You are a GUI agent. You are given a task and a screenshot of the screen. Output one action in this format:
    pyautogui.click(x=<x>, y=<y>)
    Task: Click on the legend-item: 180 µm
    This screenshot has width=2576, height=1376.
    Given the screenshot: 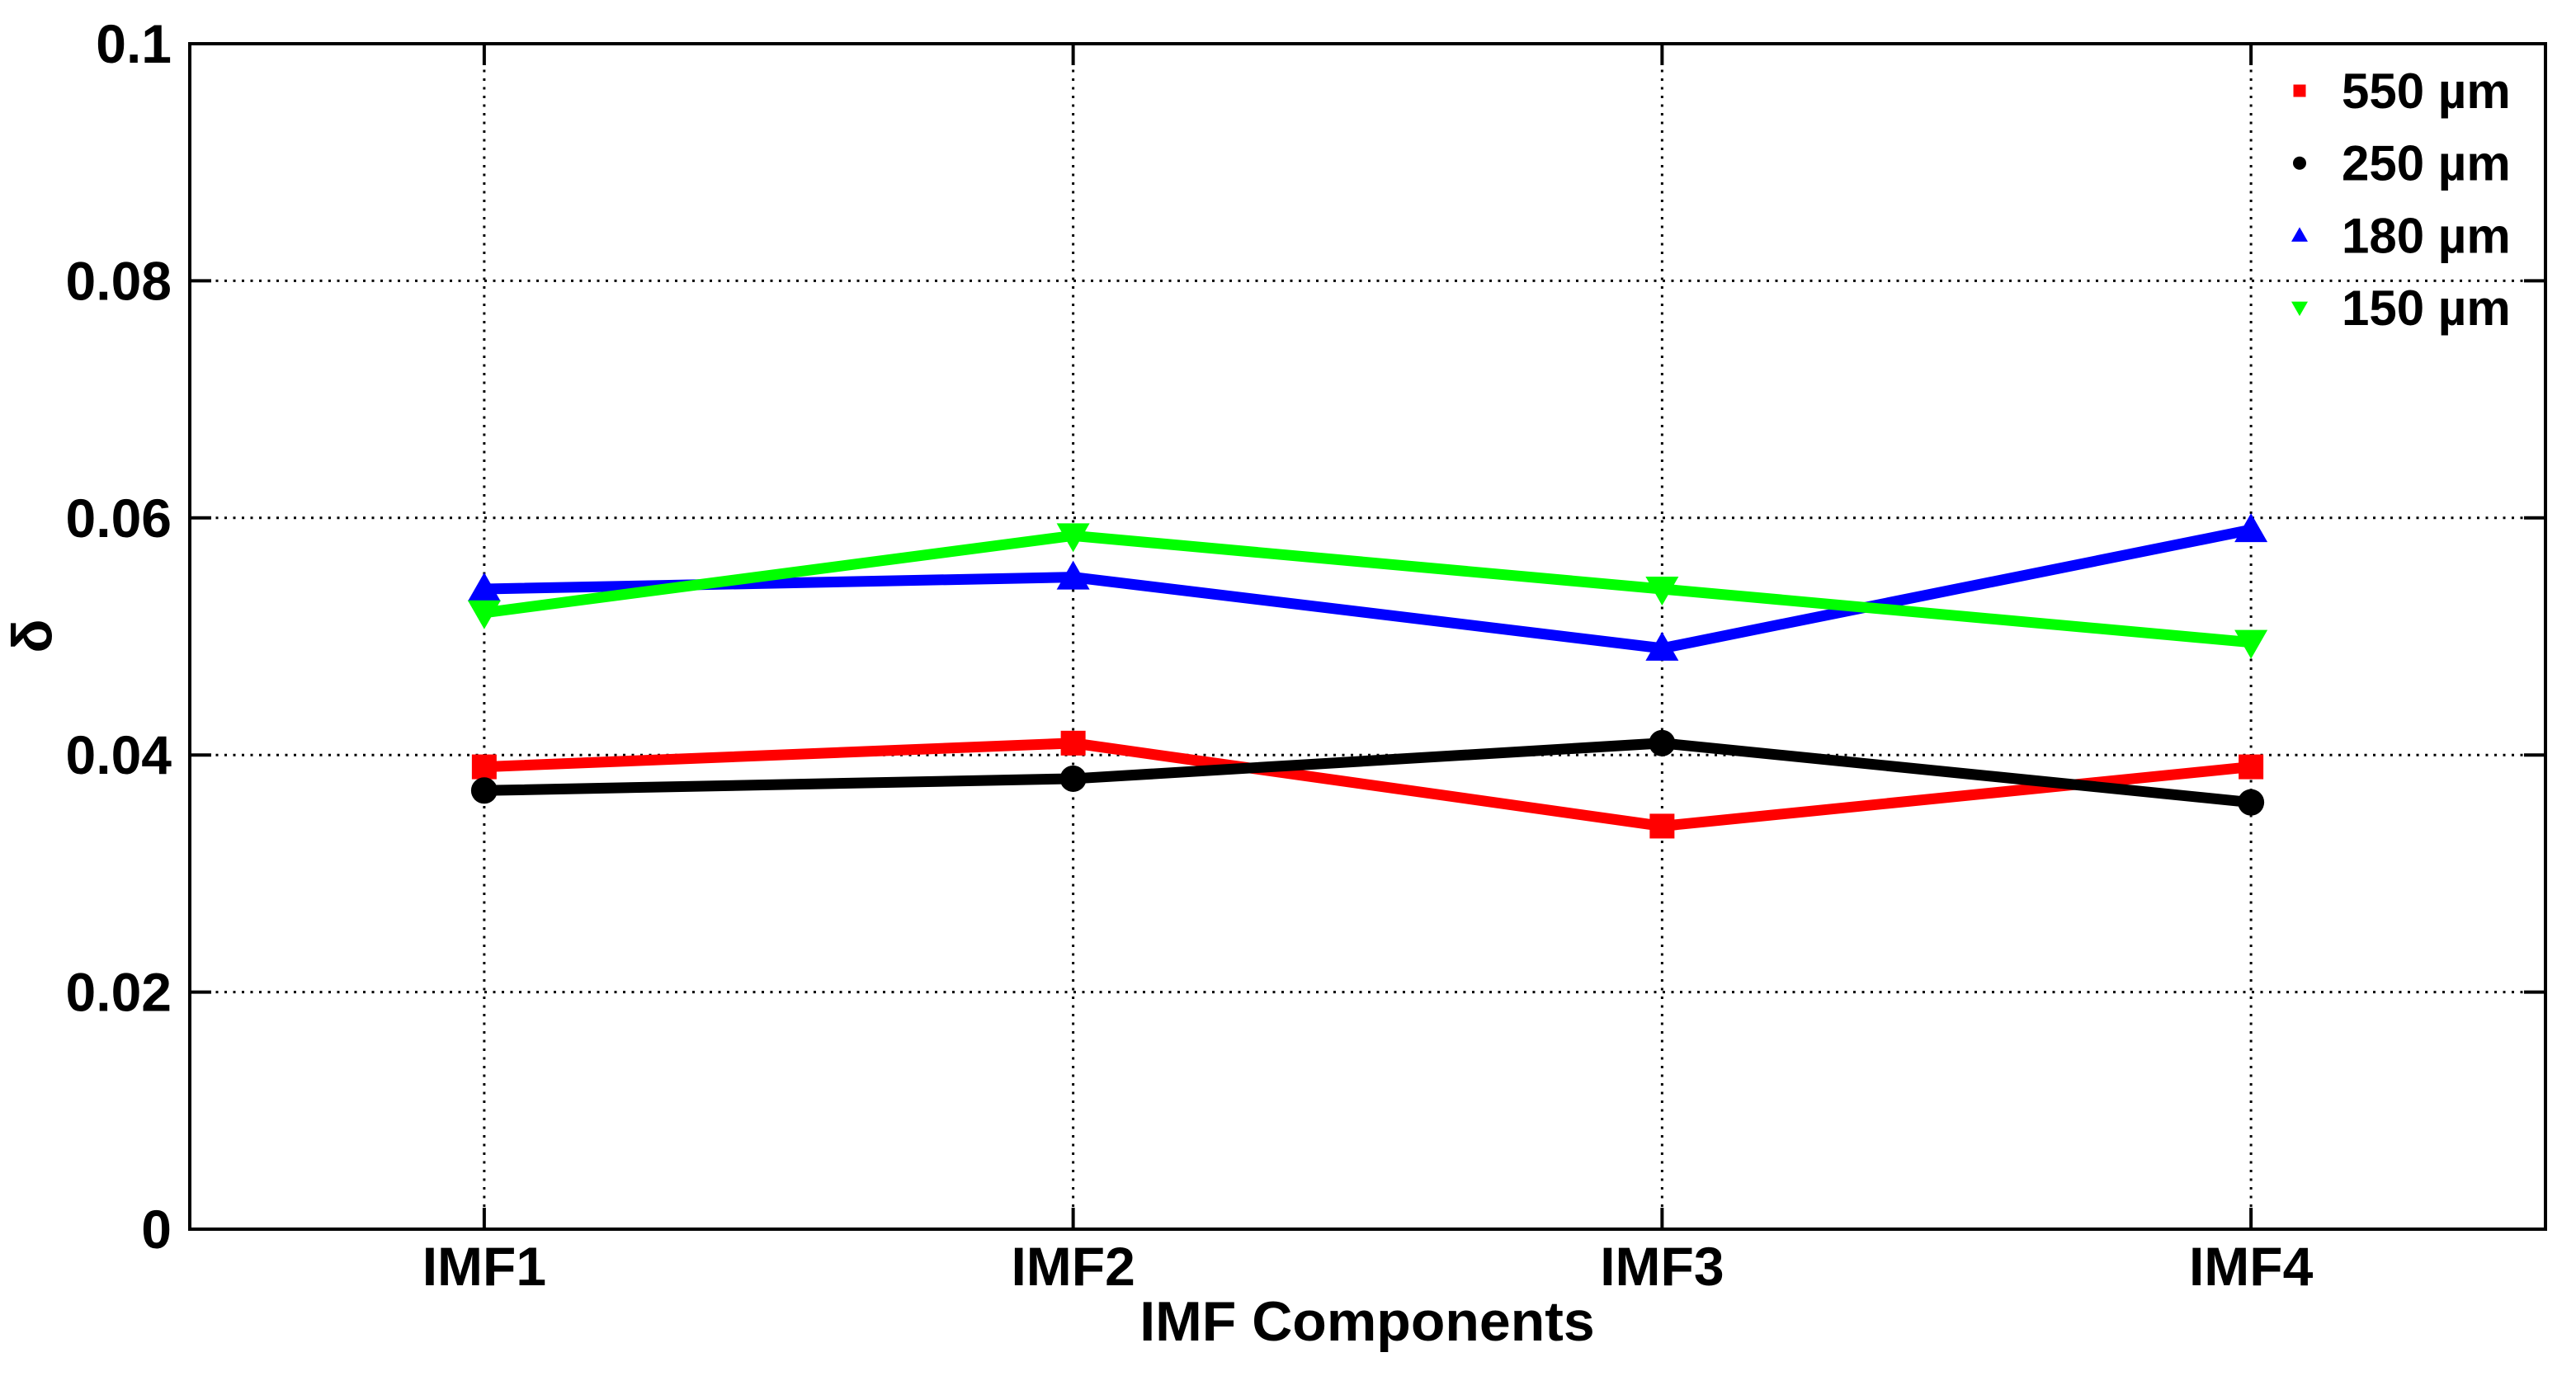 What is the action you would take?
    pyautogui.click(x=2401, y=235)
    